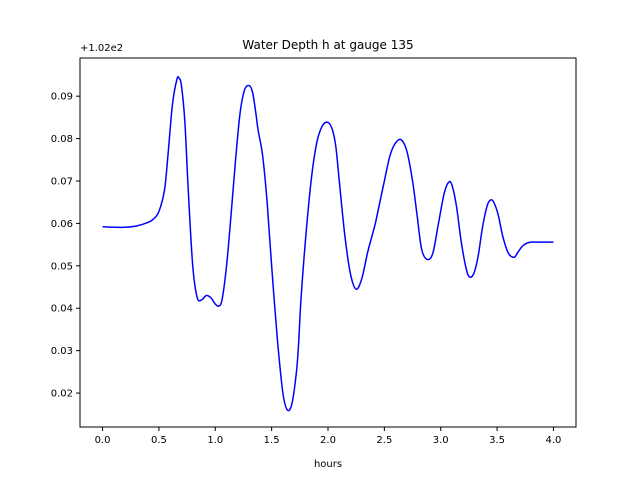  What do you see at coordinates (101, 48) in the screenshot?
I see `y-offset-label: +1.02e2` at bounding box center [101, 48].